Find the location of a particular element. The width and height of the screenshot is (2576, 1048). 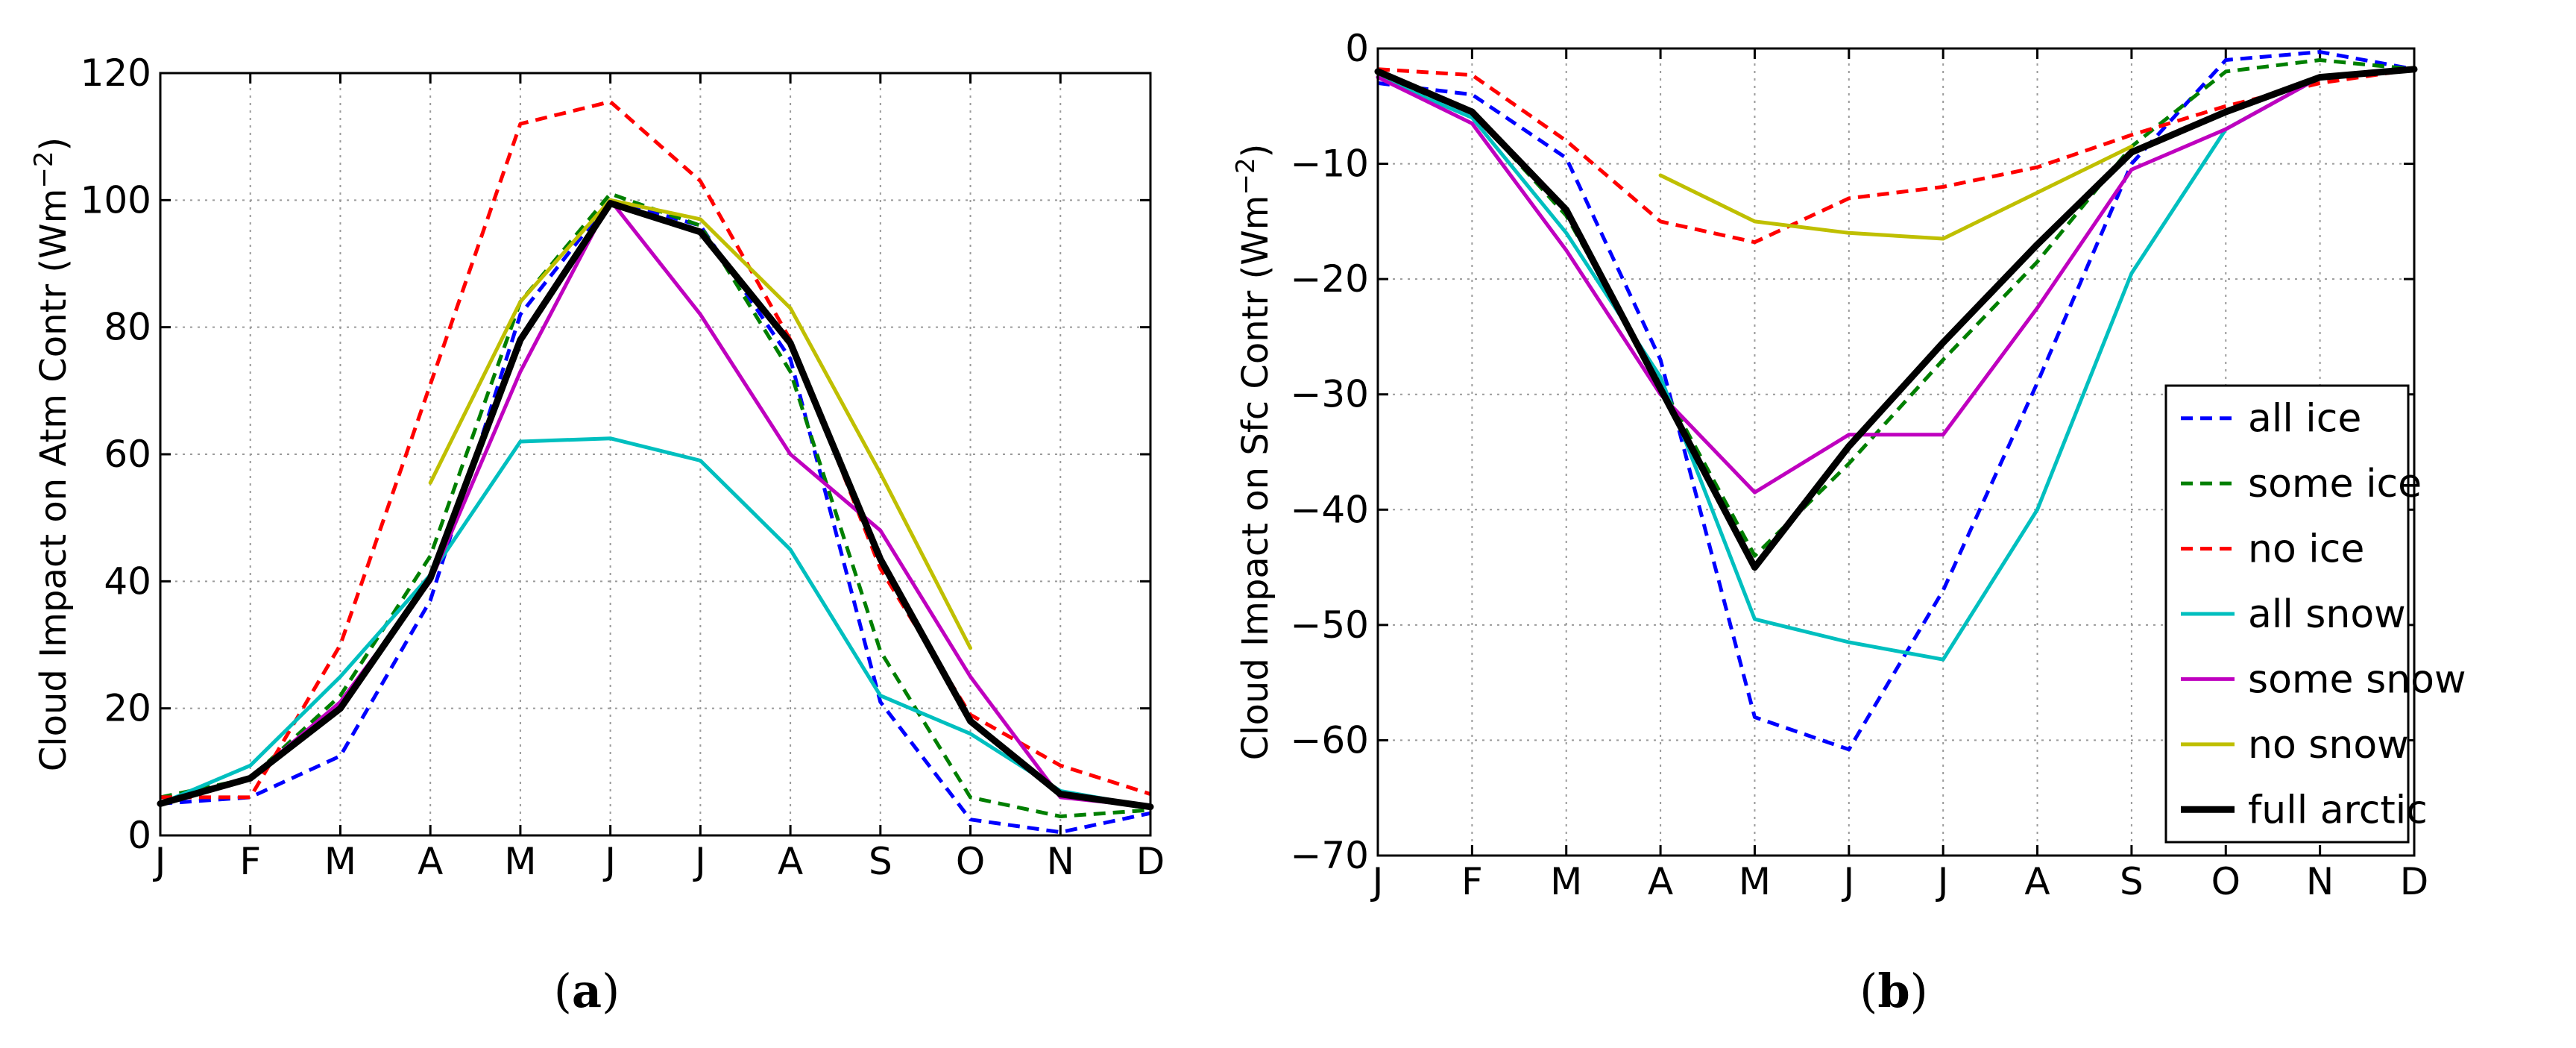

chart-b-legend-label: all ice is located at coordinates (2304, 419).